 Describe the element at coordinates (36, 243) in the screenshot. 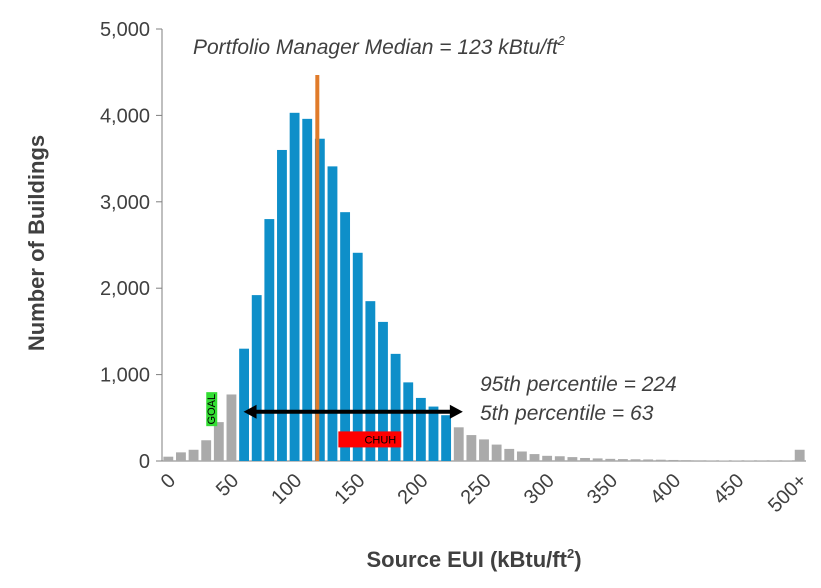

I see `y-axis-title: Number of Buildings` at that location.